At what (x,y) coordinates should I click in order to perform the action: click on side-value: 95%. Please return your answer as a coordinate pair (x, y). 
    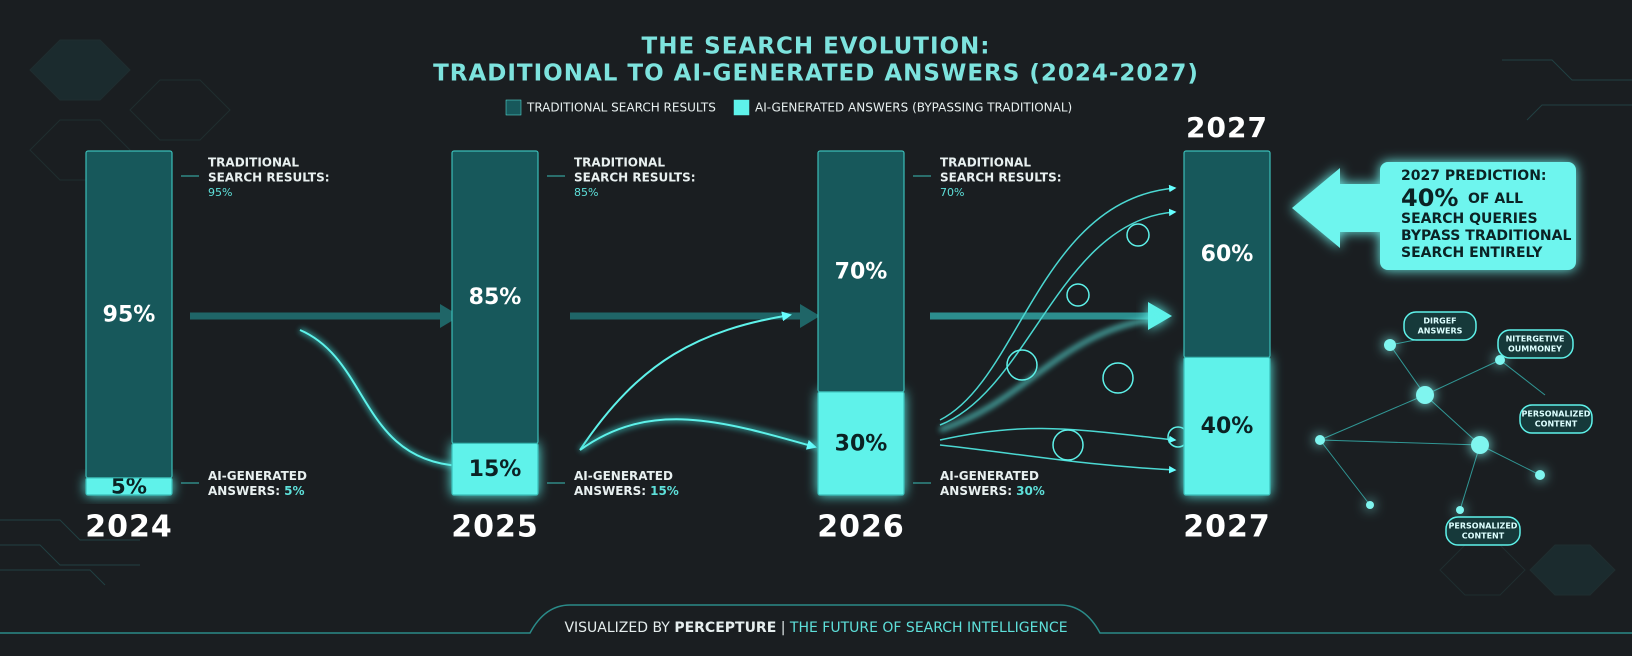
    Looking at the image, I should click on (220, 192).